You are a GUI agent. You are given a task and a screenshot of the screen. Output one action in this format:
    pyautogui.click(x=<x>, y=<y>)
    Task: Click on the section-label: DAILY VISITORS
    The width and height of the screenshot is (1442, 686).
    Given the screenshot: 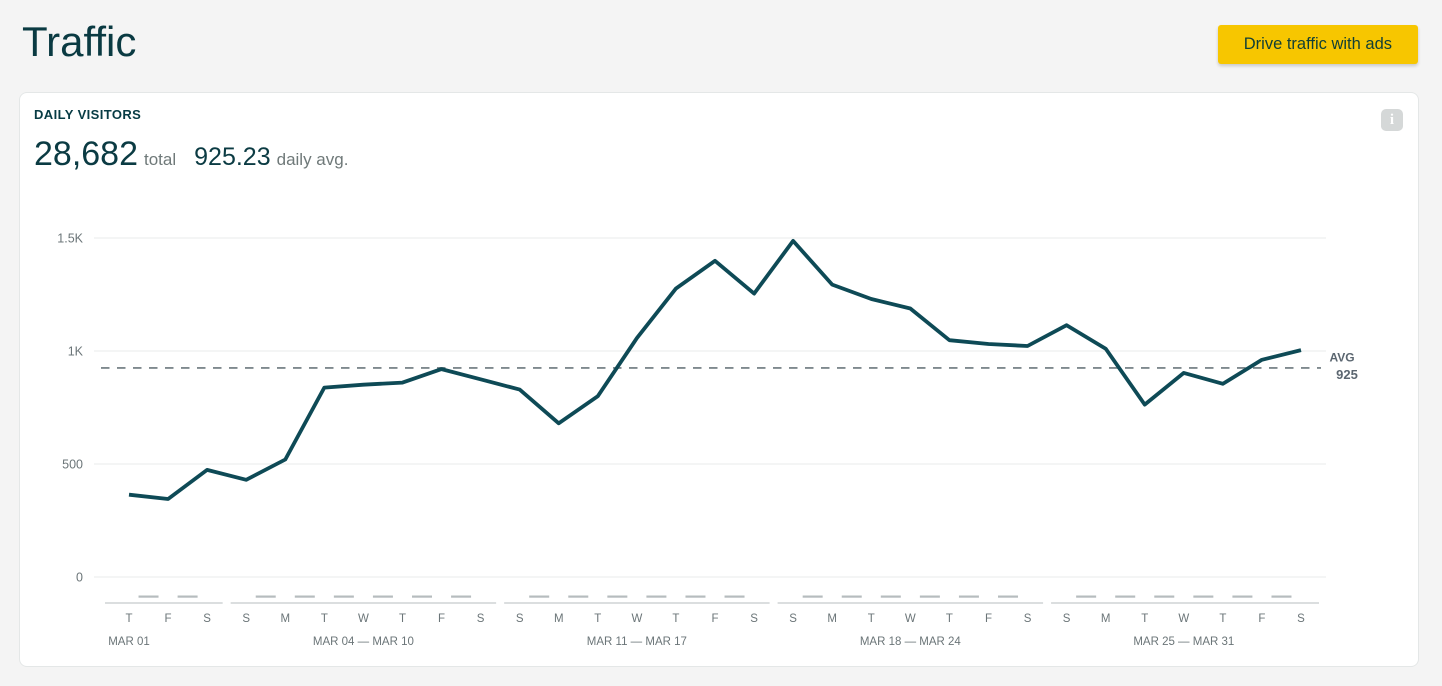 What is the action you would take?
    pyautogui.click(x=88, y=114)
    